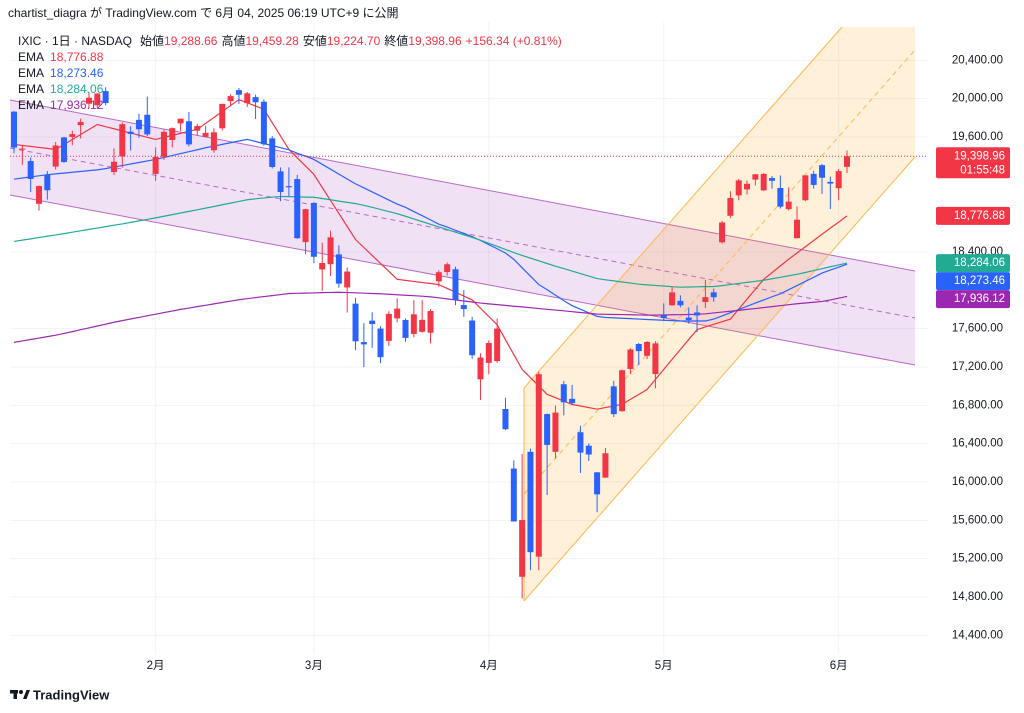 Image resolution: width=1024 pixels, height=713 pixels. What do you see at coordinates (61, 89) in the screenshot?
I see `legend-row: EMA 18,284.06` at bounding box center [61, 89].